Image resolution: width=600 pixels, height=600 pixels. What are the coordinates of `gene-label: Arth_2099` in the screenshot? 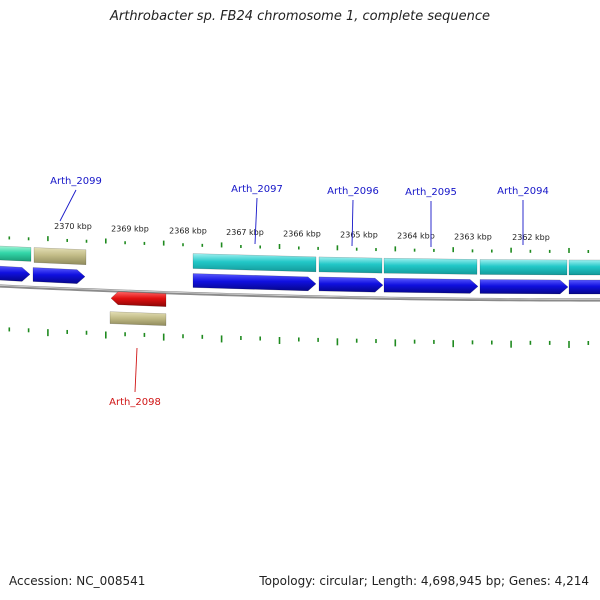 It's located at (76, 181).